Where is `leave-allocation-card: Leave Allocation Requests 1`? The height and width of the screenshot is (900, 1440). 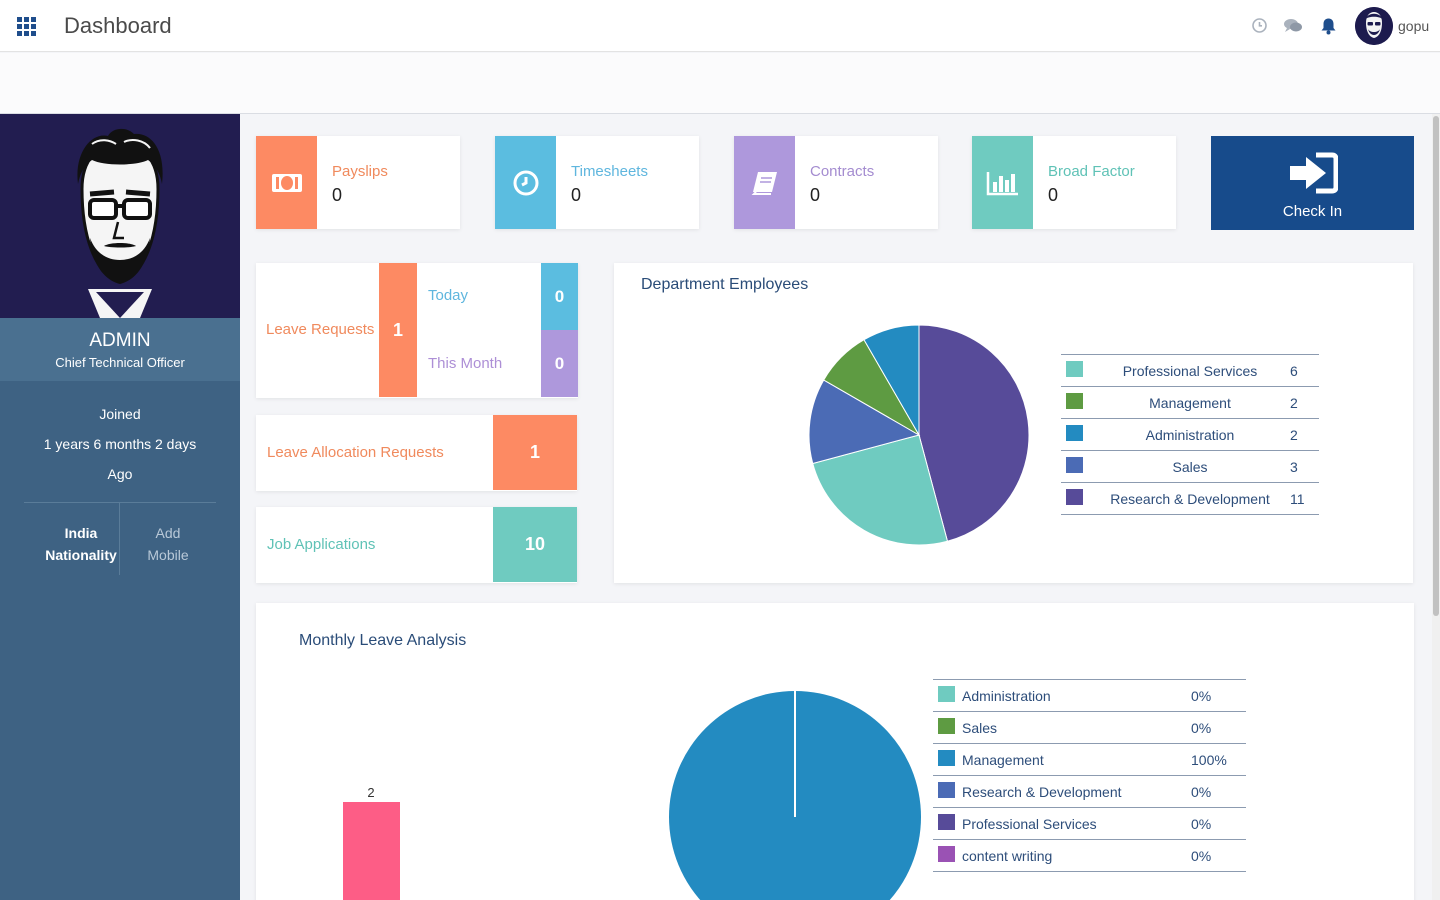 leave-allocation-card: Leave Allocation Requests 1 is located at coordinates (416, 453).